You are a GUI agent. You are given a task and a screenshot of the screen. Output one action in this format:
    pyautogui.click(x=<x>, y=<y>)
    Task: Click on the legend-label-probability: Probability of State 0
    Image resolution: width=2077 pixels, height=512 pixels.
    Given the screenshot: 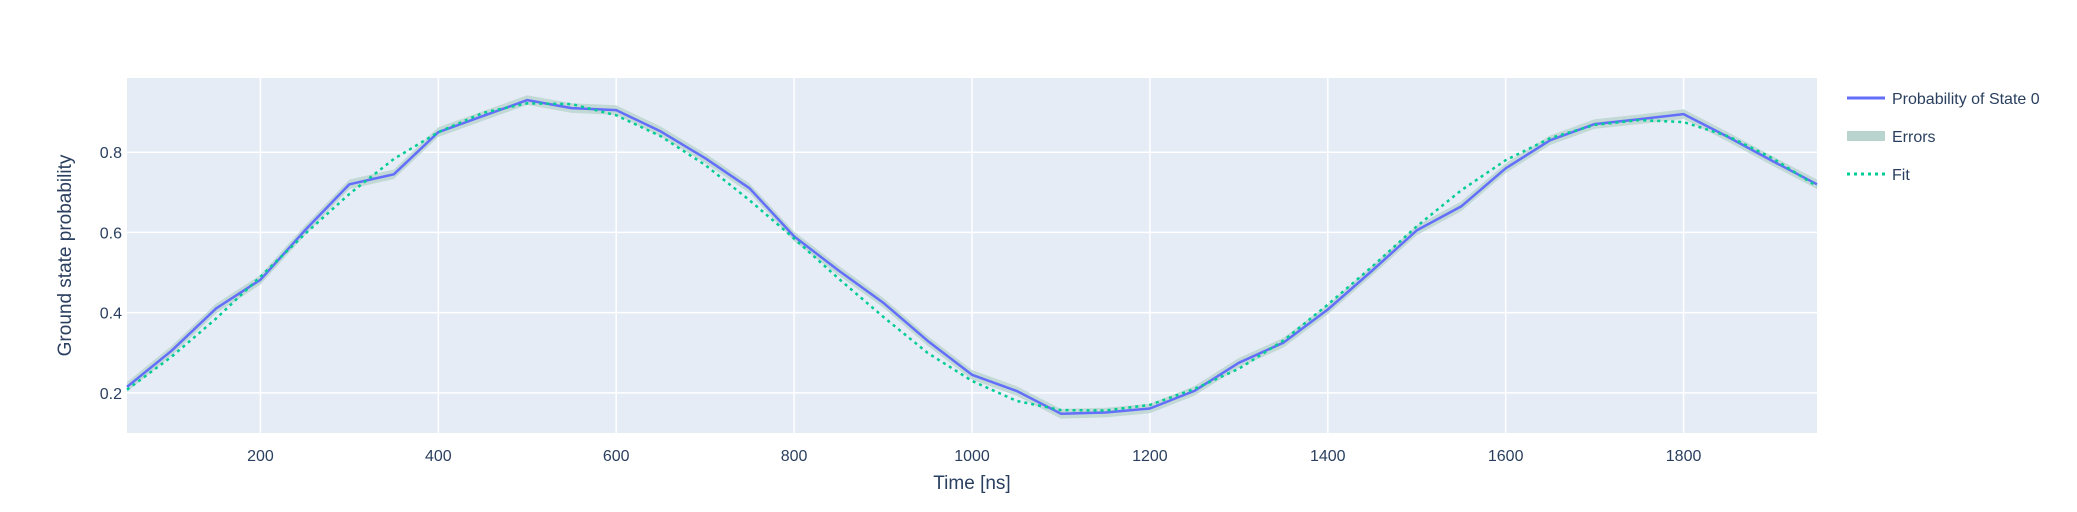 What is the action you would take?
    pyautogui.click(x=1966, y=99)
    